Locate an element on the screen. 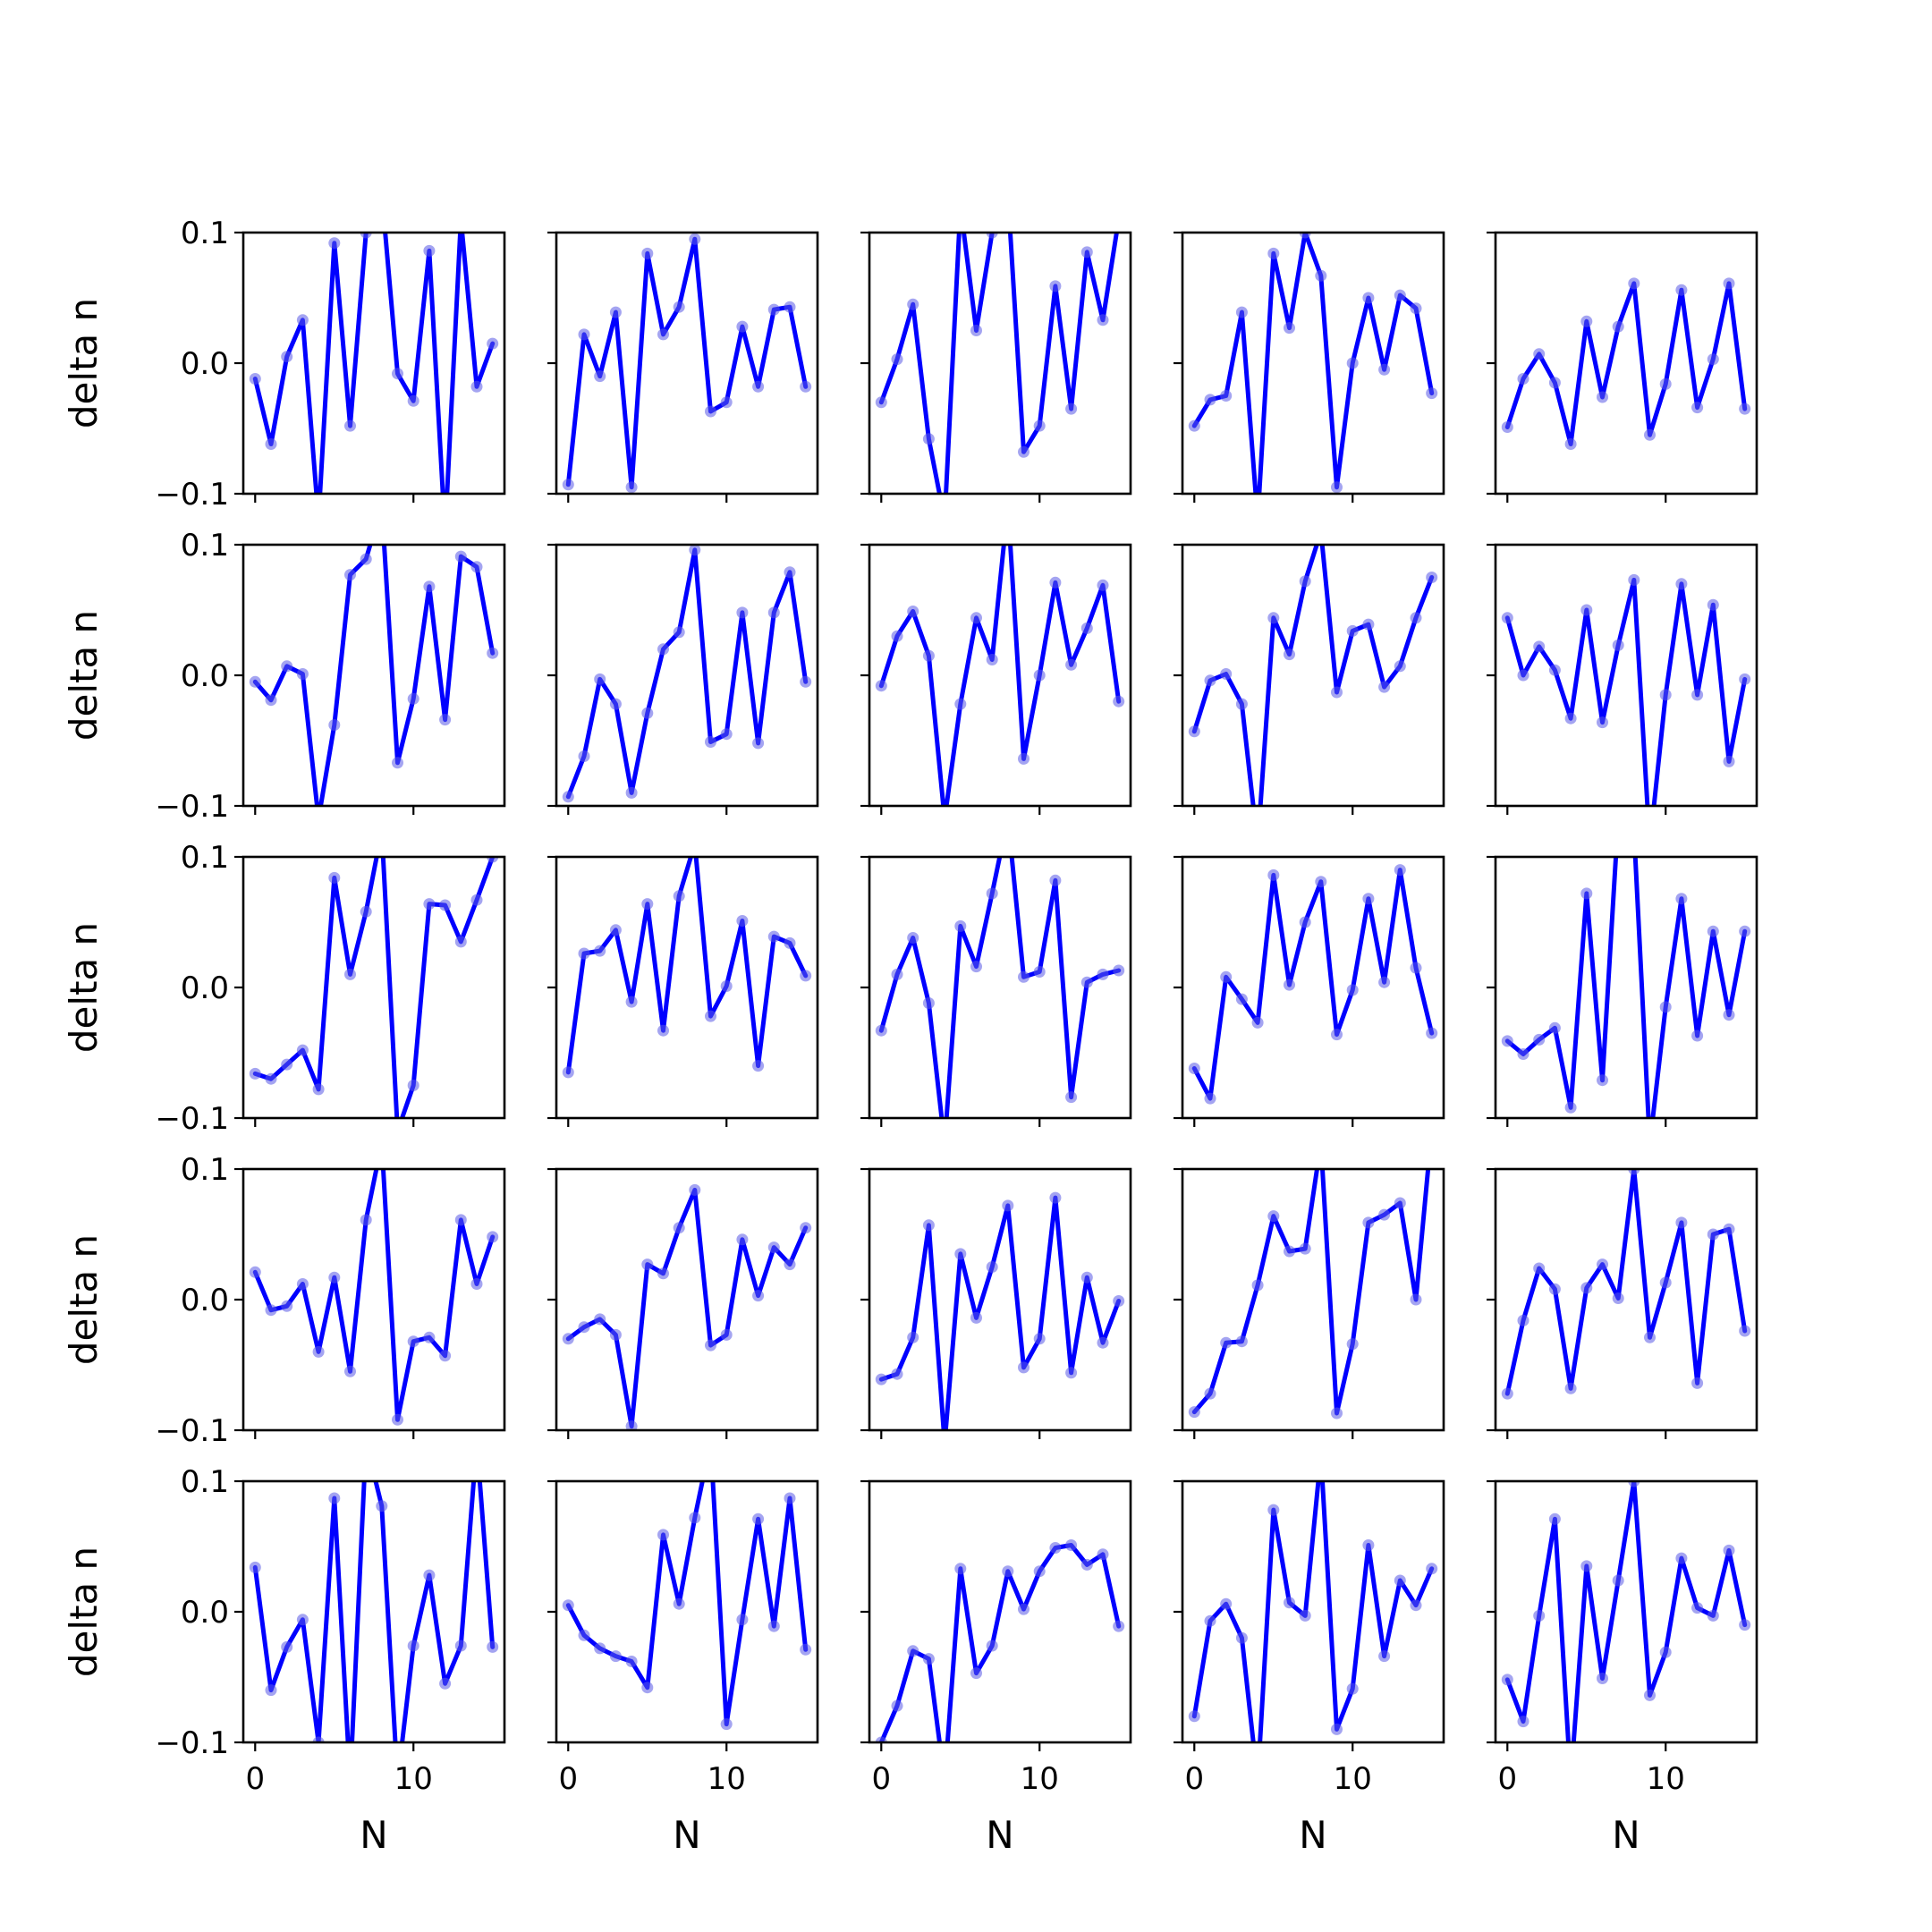 This screenshot has width=1932, height=1932. subplot-r4-c4 is located at coordinates (1309, 1288).